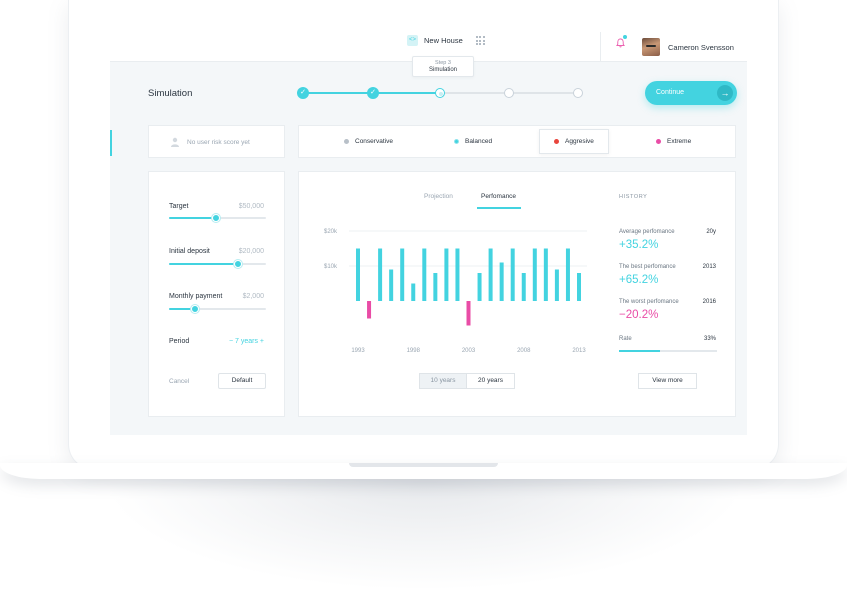  Describe the element at coordinates (639, 280) in the screenshot. I see `best-value: +65.2%` at that location.